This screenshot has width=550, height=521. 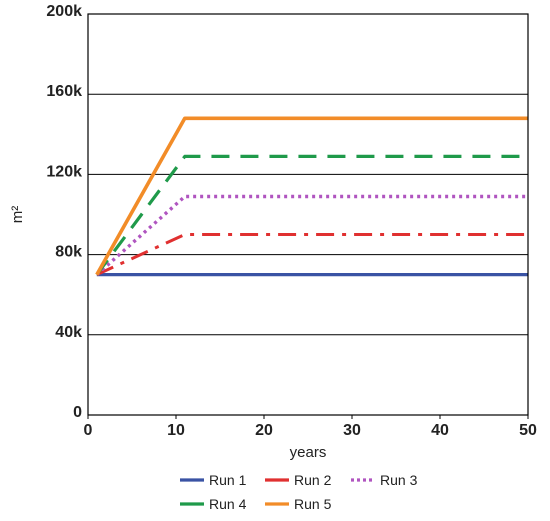 I want to click on y-tick-labels: 0 40k 80k 120k 160k 200k, so click(x=64, y=212).